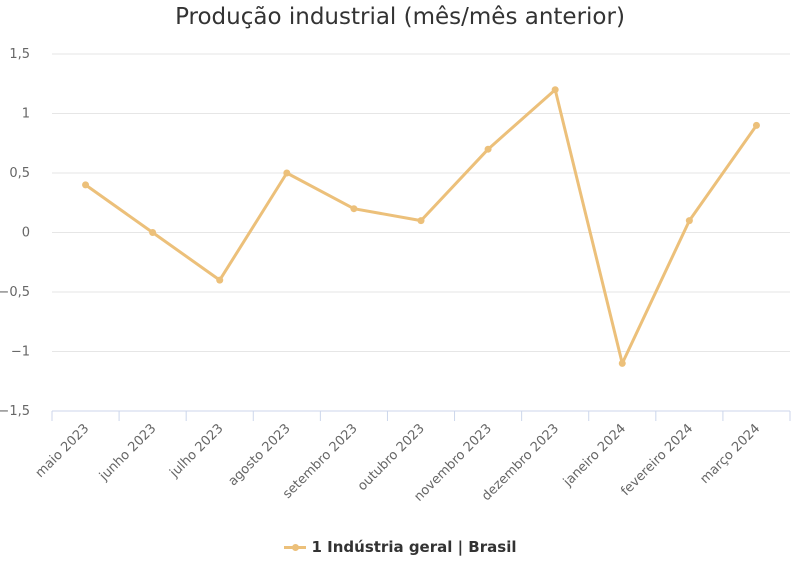  What do you see at coordinates (320, 461) in the screenshot?
I see `x-tick-label: setembro 2023` at bounding box center [320, 461].